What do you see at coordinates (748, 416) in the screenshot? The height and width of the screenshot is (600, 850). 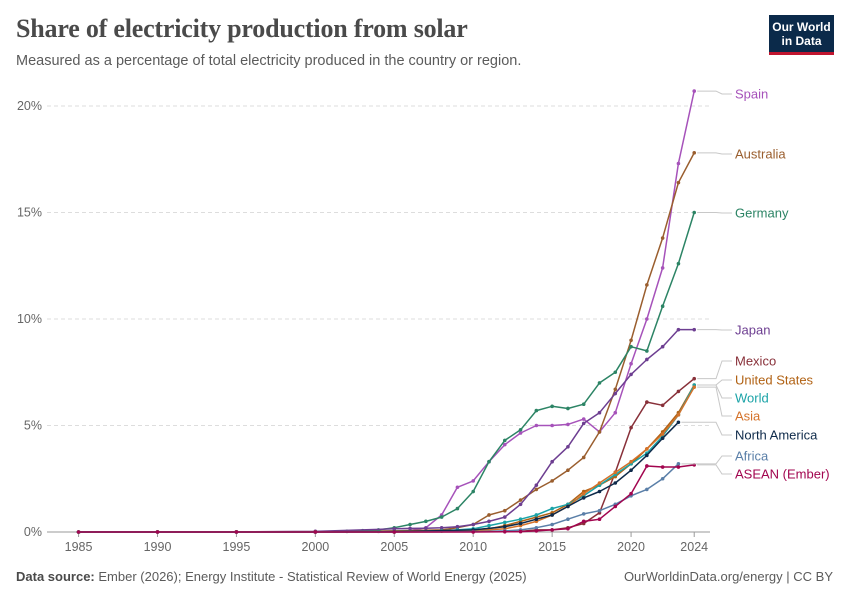 I see `series-label: Asia` at bounding box center [748, 416].